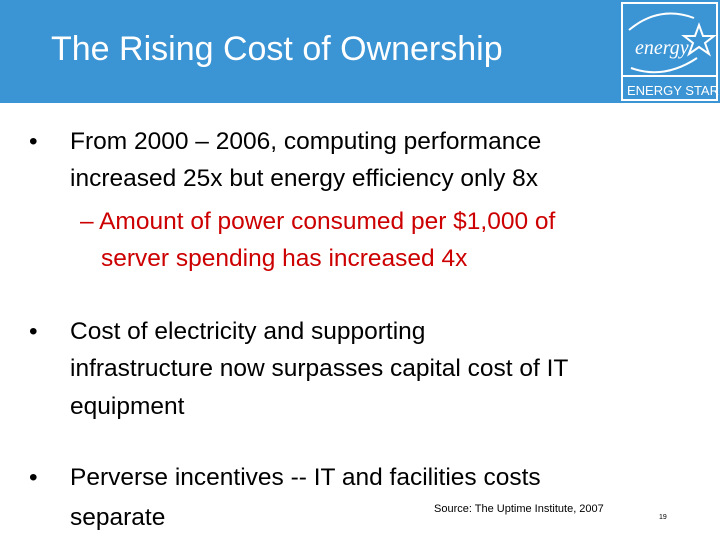  What do you see at coordinates (318, 221) in the screenshot?
I see `sub-bullet-1-line-1: – Amount of power consumed per $1,000 of` at bounding box center [318, 221].